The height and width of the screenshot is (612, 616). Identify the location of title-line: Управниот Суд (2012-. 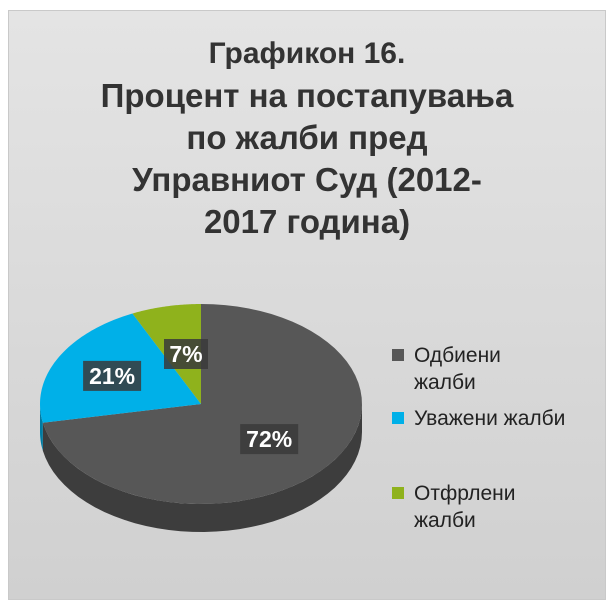
(307, 179).